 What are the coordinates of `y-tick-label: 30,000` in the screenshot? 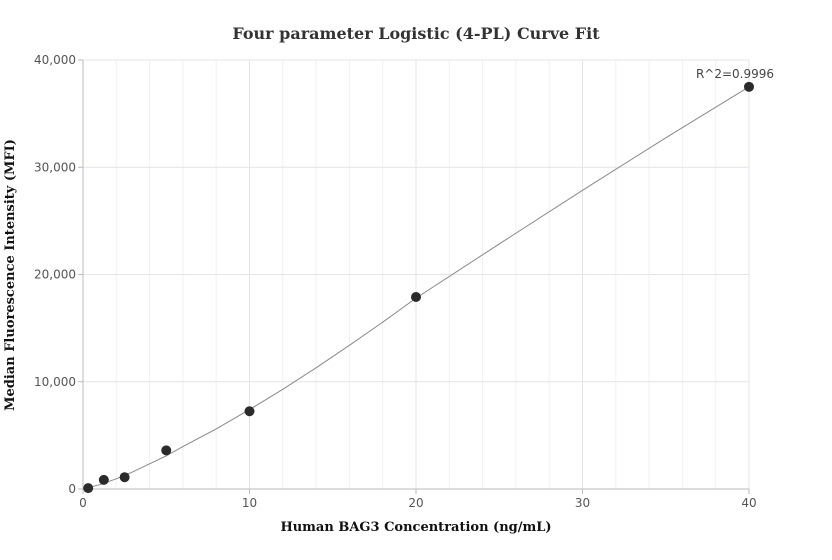 It's located at (55, 167).